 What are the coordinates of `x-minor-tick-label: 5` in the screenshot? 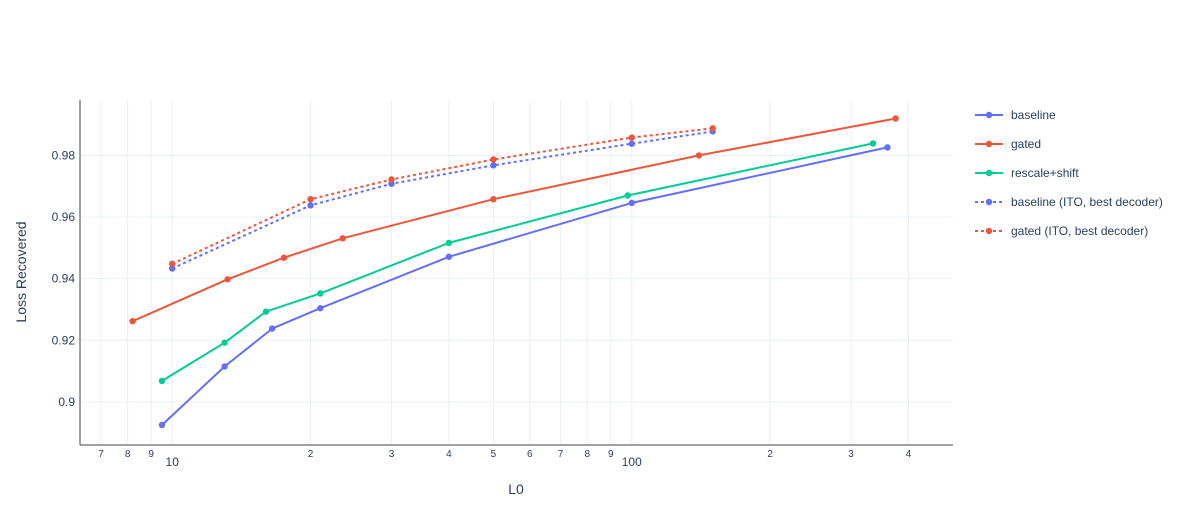 It's located at (494, 454).